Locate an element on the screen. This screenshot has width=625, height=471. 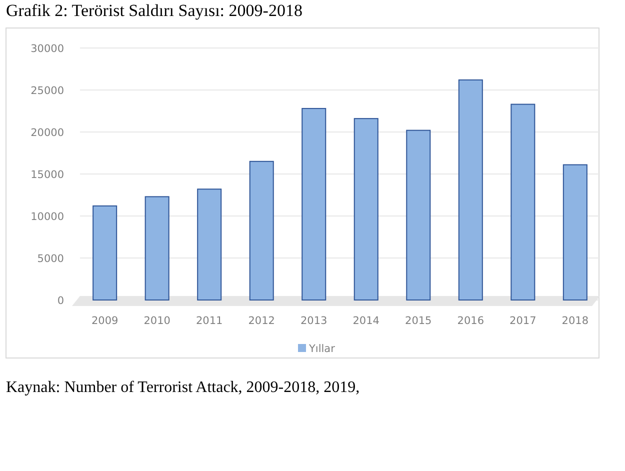
y-tick-label: 20000 is located at coordinates (47, 133).